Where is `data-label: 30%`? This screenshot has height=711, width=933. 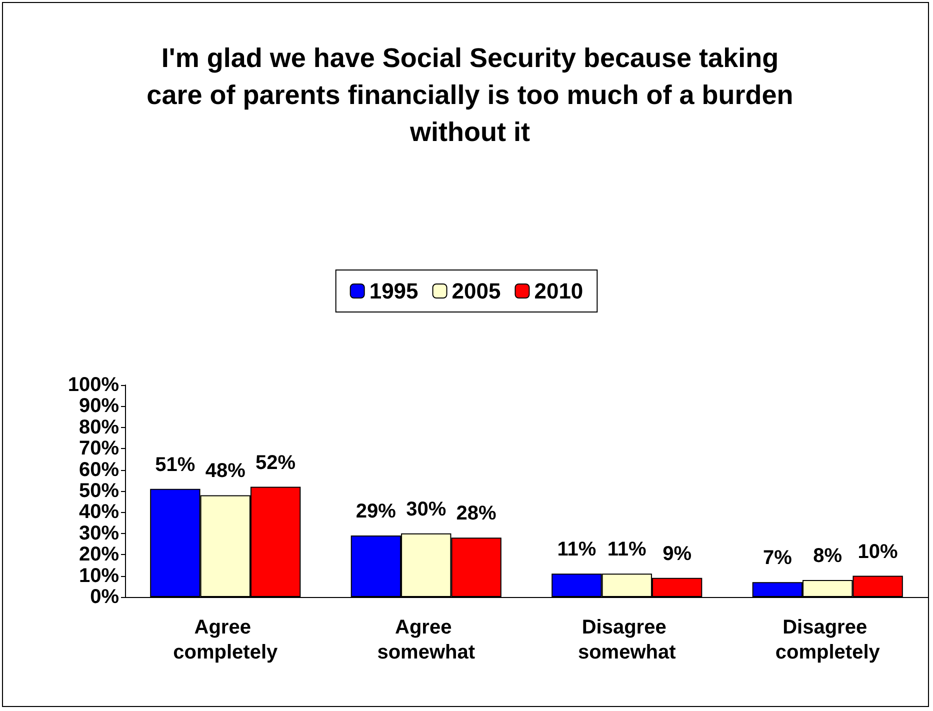 data-label: 30% is located at coordinates (426, 509).